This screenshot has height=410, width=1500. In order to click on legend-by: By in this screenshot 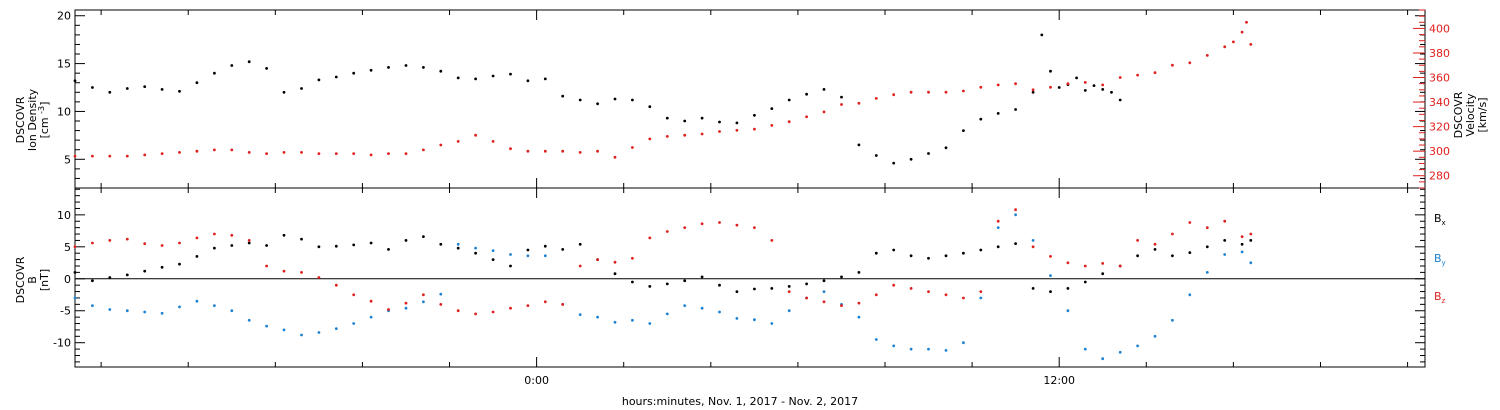, I will do `click(1440, 259)`.